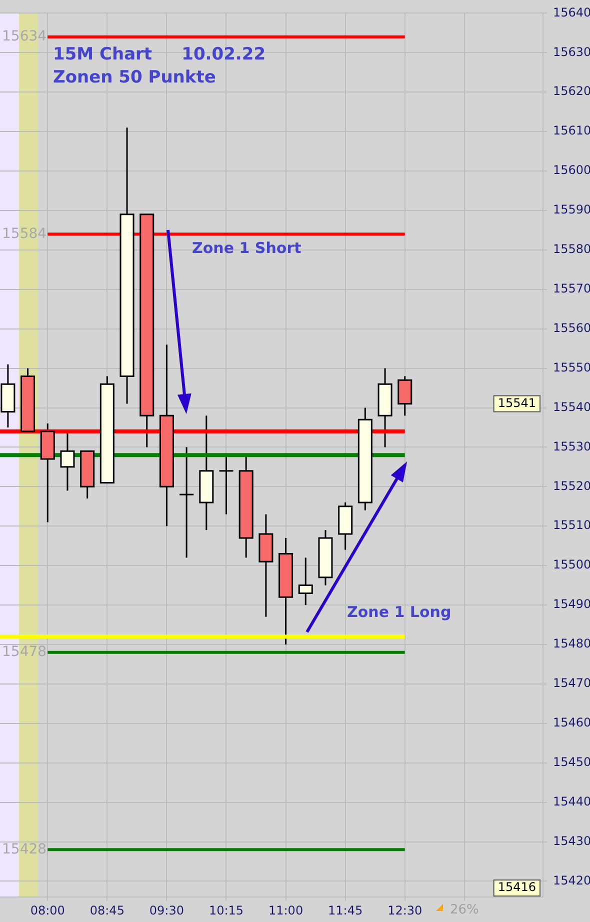 Image resolution: width=590 pixels, height=922 pixels. What do you see at coordinates (134, 77) in the screenshot?
I see `text: Zonen 50 Punkte` at bounding box center [134, 77].